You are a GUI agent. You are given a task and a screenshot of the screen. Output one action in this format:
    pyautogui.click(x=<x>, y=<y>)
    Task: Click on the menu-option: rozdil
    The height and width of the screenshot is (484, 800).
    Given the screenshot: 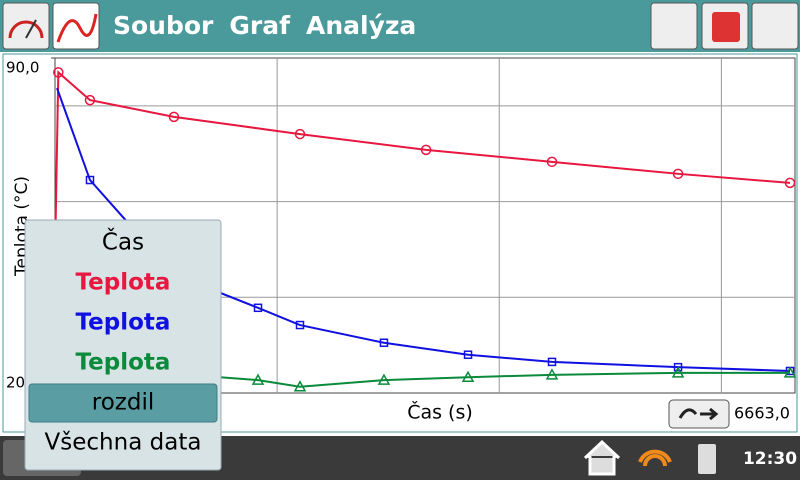 What is the action you would take?
    pyautogui.click(x=123, y=403)
    